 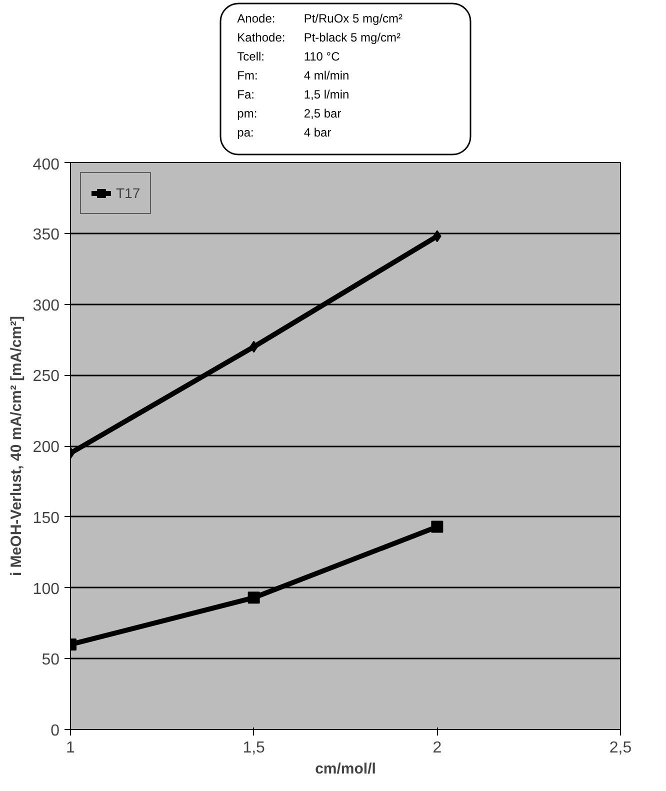 What do you see at coordinates (16, 446) in the screenshot?
I see `y-axis-title: i MeOH-Verlust, 40 mA/cm² [mA/cm²]` at bounding box center [16, 446].